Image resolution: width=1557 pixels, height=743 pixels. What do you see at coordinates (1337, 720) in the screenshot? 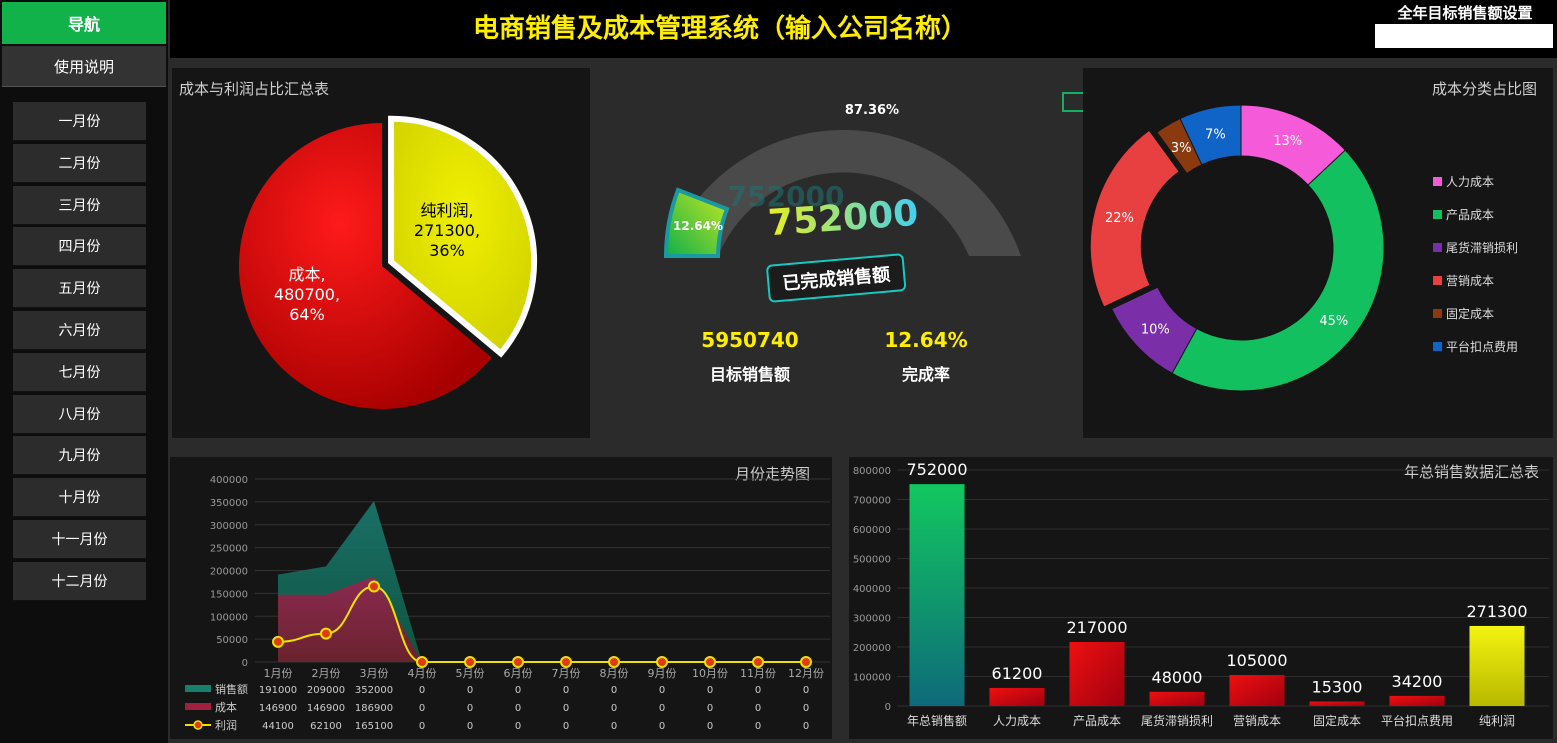
I see `bar-category-label: 固定成本` at bounding box center [1337, 720].